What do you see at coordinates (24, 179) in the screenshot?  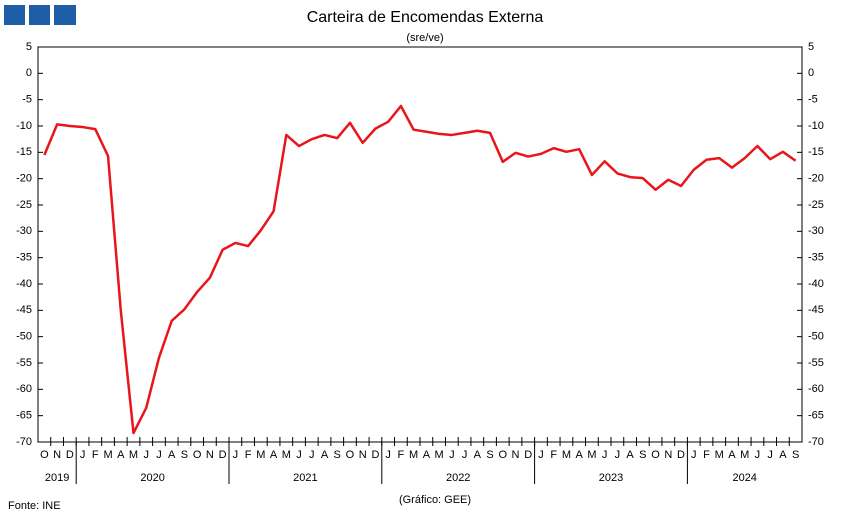 I see `y-tick-label: -20` at bounding box center [24, 179].